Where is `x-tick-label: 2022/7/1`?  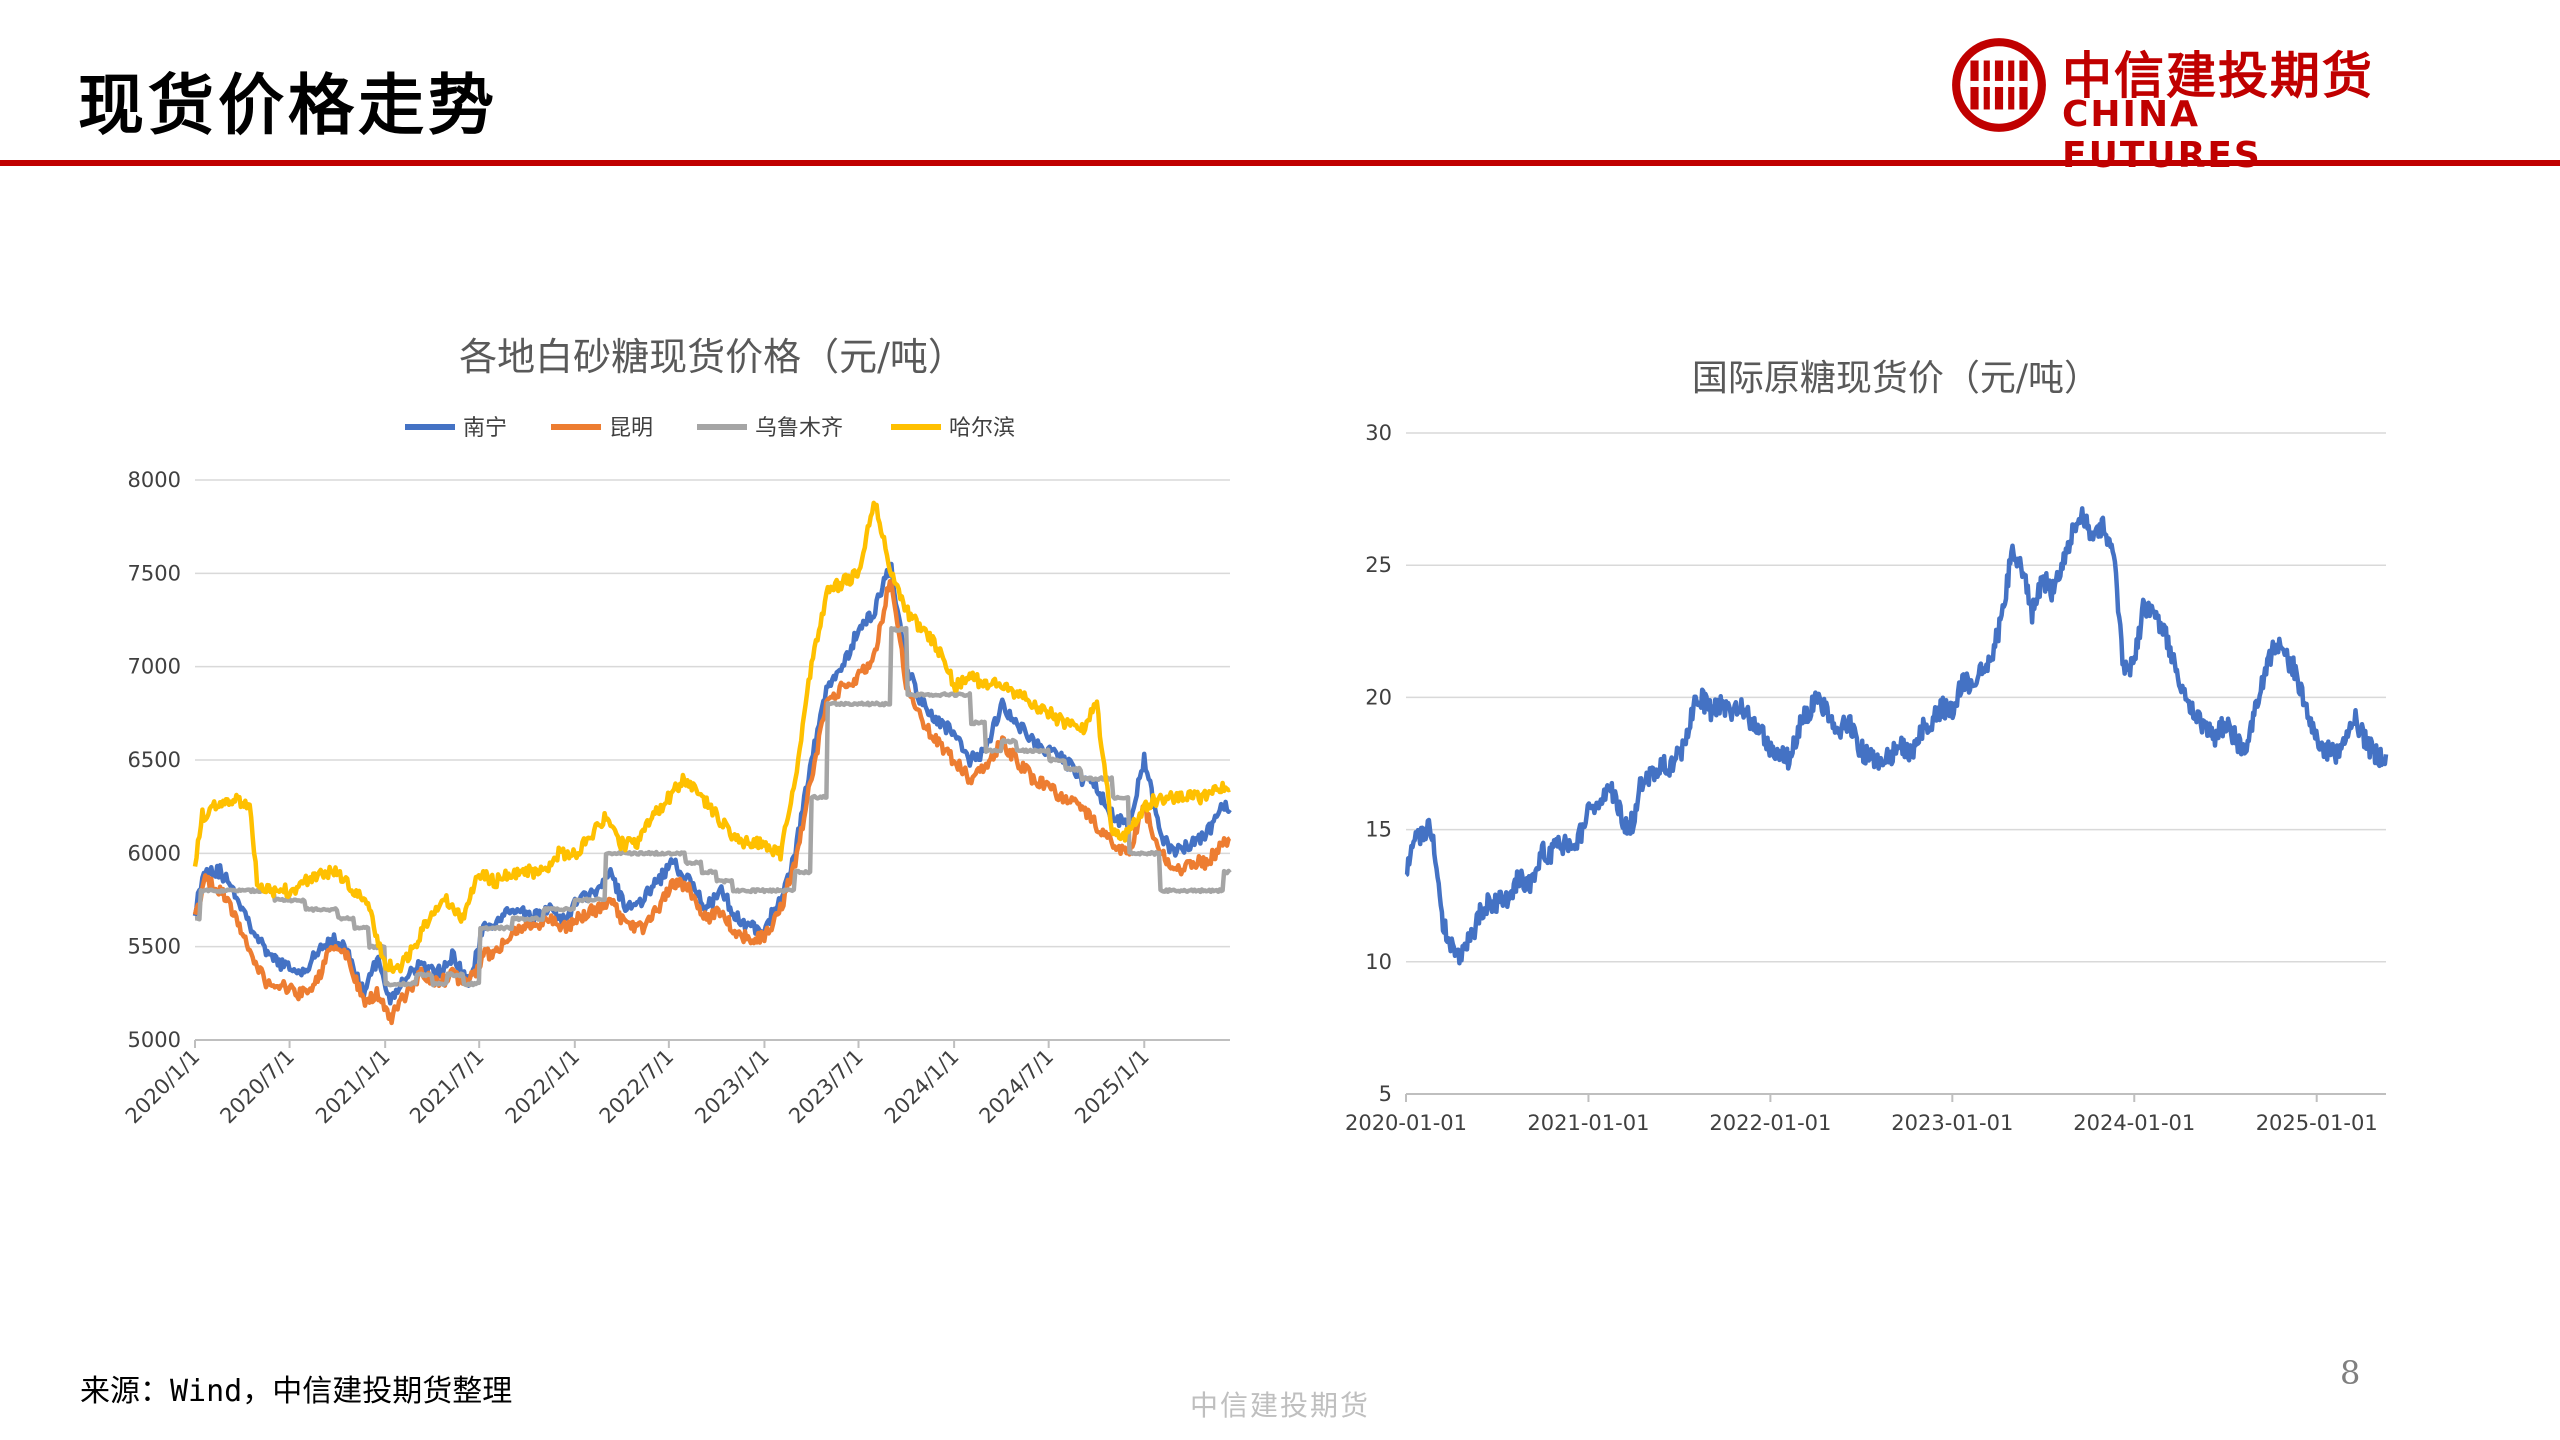
x-tick-label: 2022/7/1 is located at coordinates (637, 1087).